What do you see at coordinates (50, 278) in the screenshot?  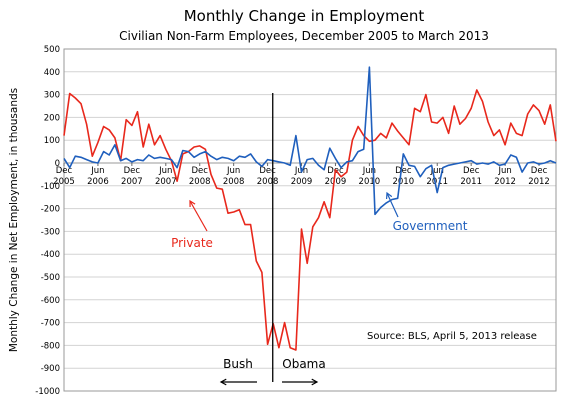 I see `y-tick-label: -500` at bounding box center [50, 278].